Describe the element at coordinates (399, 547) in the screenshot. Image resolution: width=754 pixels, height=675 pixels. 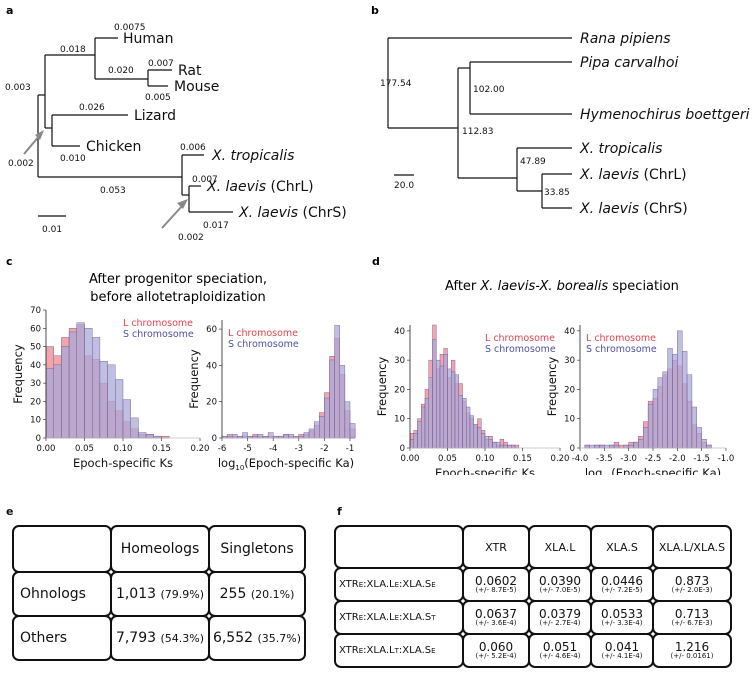
I see `table-f-corner` at that location.